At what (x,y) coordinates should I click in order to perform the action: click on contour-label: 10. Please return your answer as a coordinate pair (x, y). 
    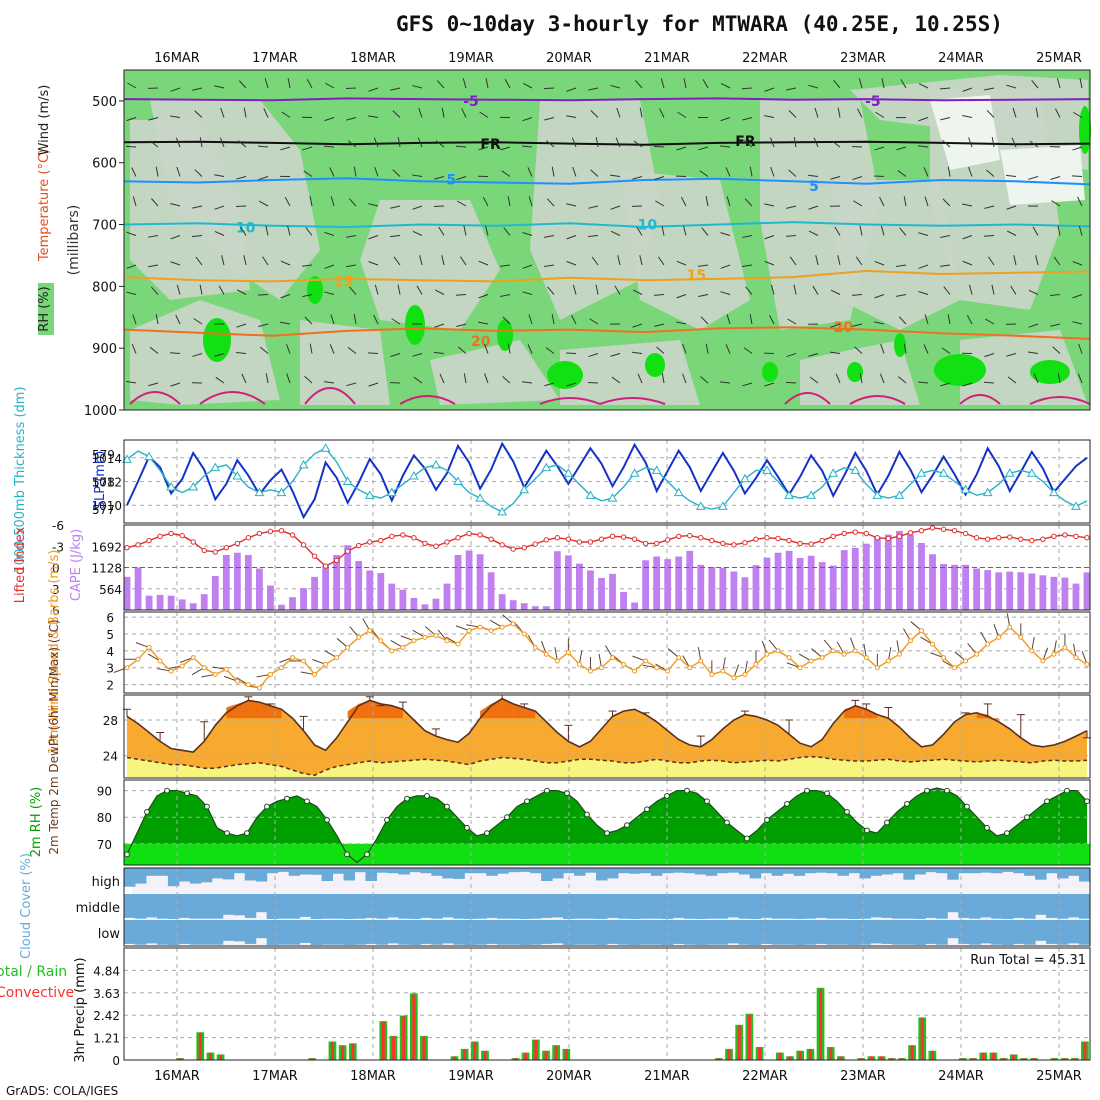
    Looking at the image, I should click on (246, 229).